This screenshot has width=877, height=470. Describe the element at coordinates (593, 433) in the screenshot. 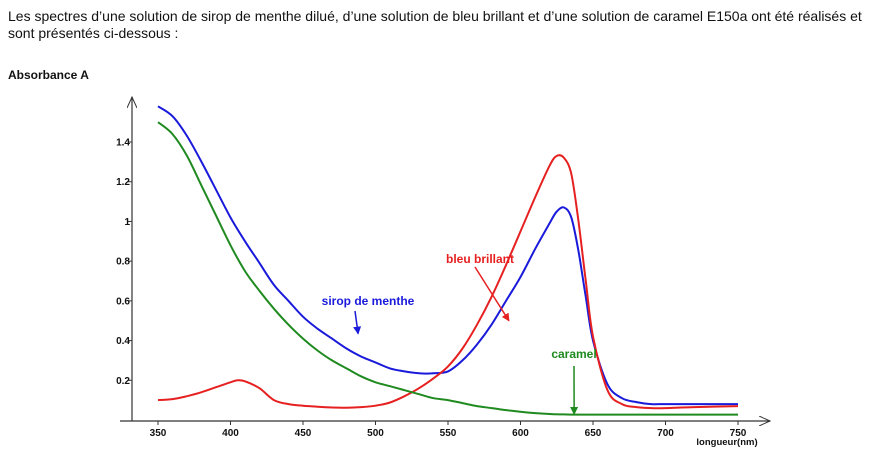

I see `x-tick-label: 650` at that location.